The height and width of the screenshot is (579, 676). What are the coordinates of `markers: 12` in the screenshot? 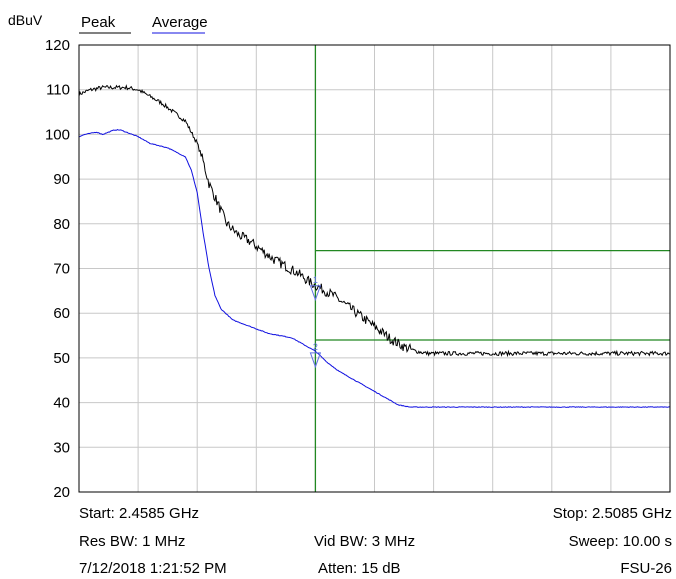 It's located at (315, 322).